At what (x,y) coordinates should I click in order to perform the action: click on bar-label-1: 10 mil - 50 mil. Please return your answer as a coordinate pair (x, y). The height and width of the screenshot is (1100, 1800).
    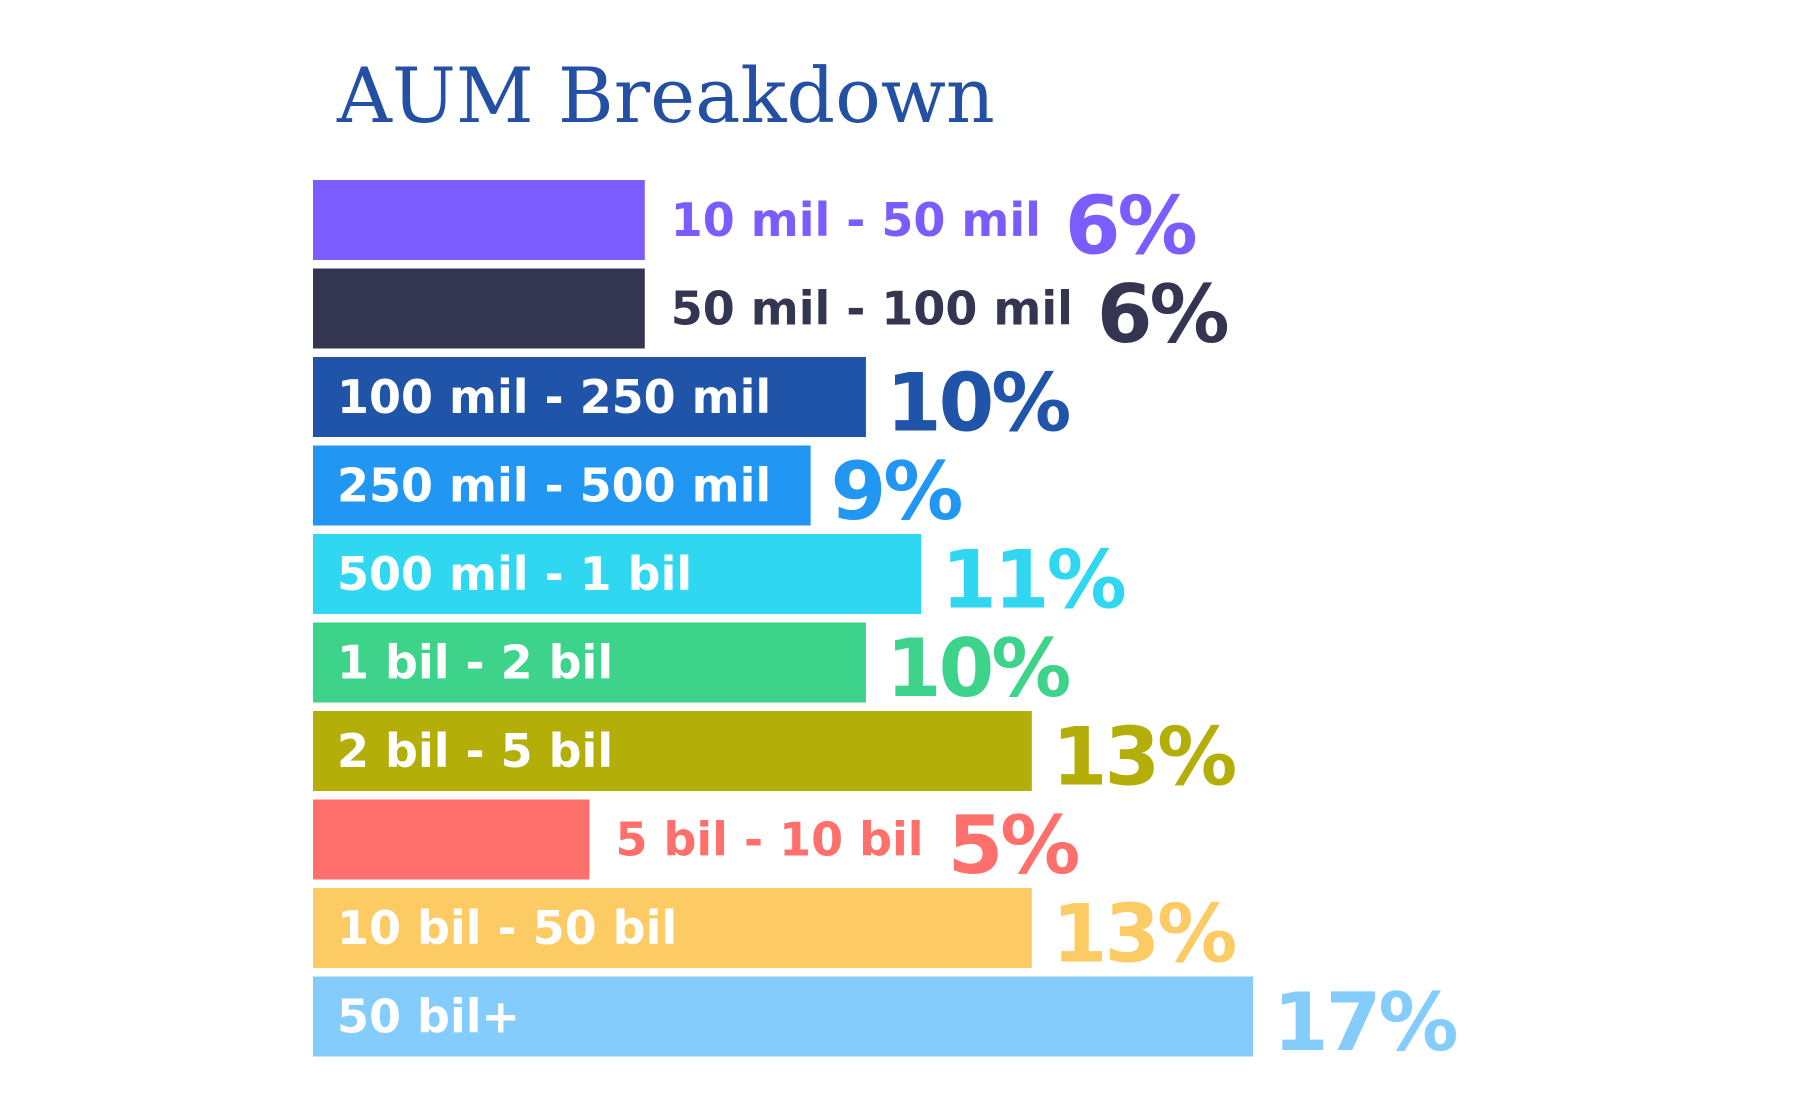
    Looking at the image, I should click on (856, 220).